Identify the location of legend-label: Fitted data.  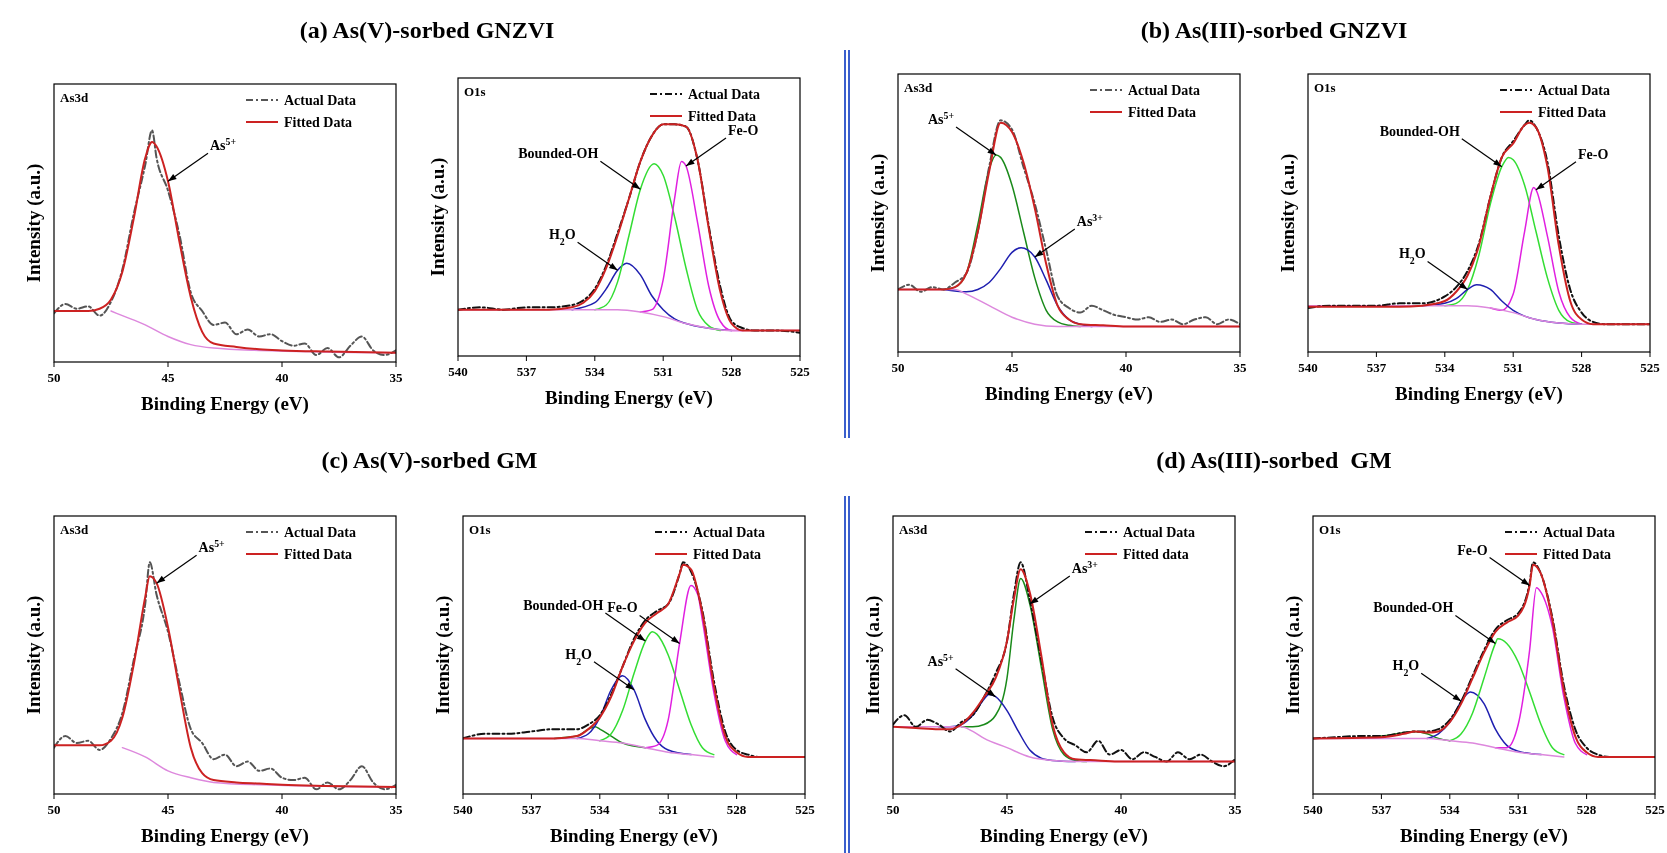
(1156, 554).